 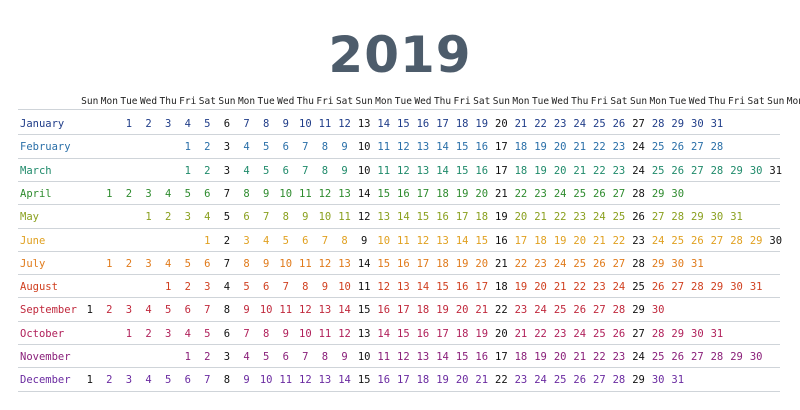 What do you see at coordinates (482, 101) in the screenshot?
I see `weekday-header: Sat` at bounding box center [482, 101].